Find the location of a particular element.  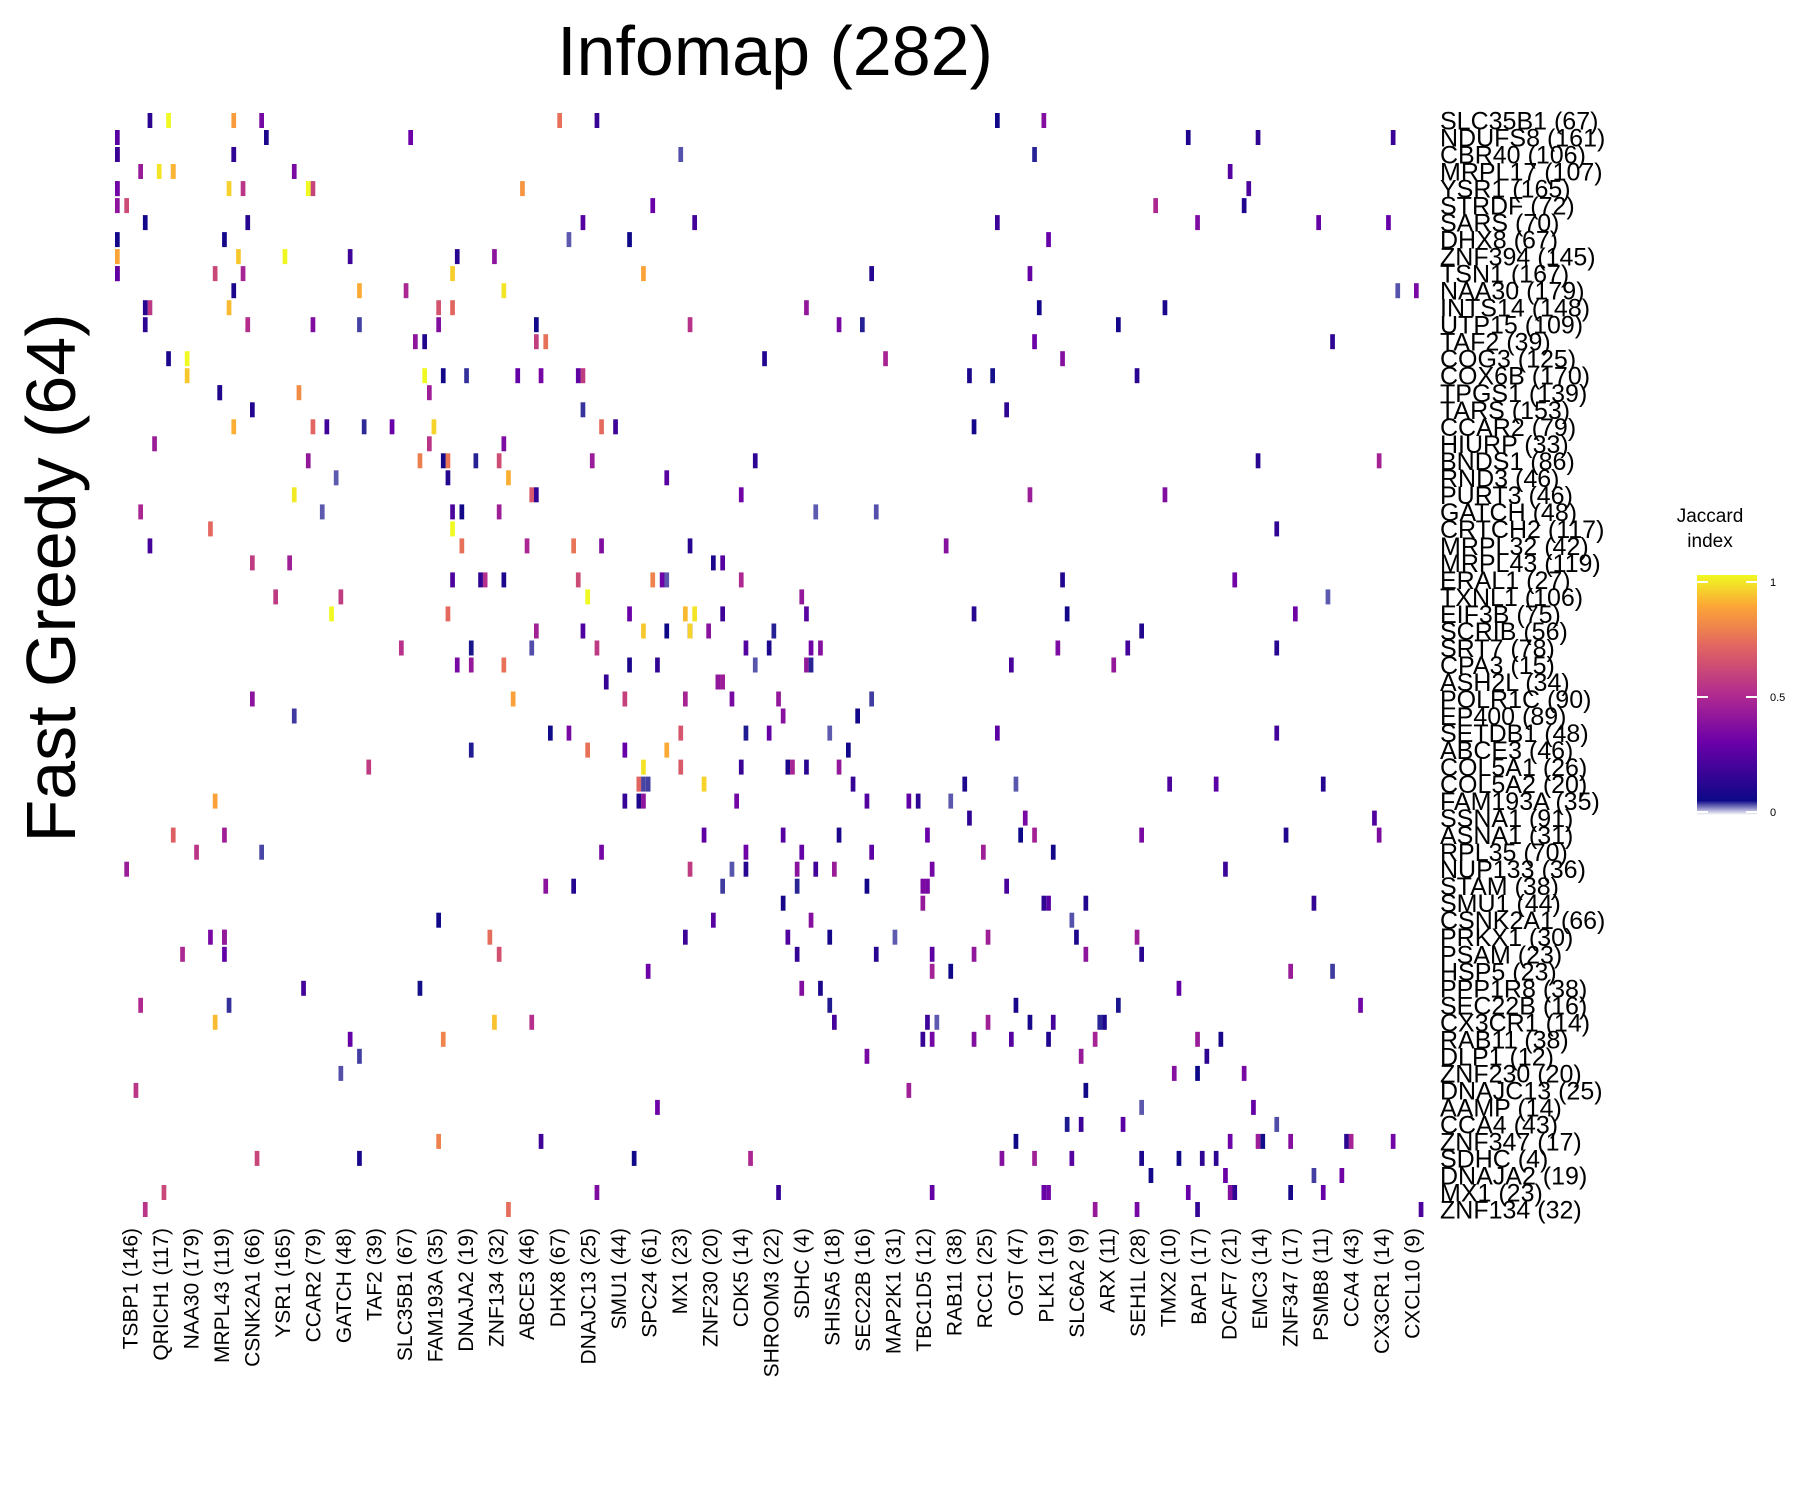

row-label: FAM193A (35) is located at coordinates (1520, 802).